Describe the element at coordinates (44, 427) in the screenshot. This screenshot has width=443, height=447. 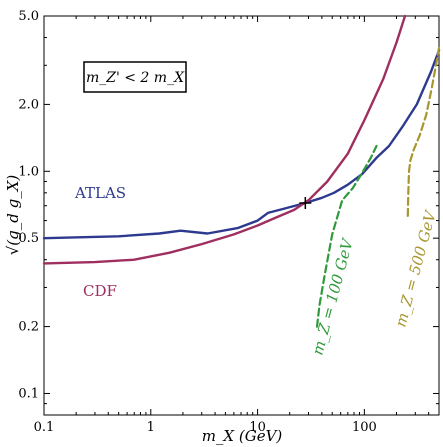
I see `x-tick-label: 0.1` at that location.